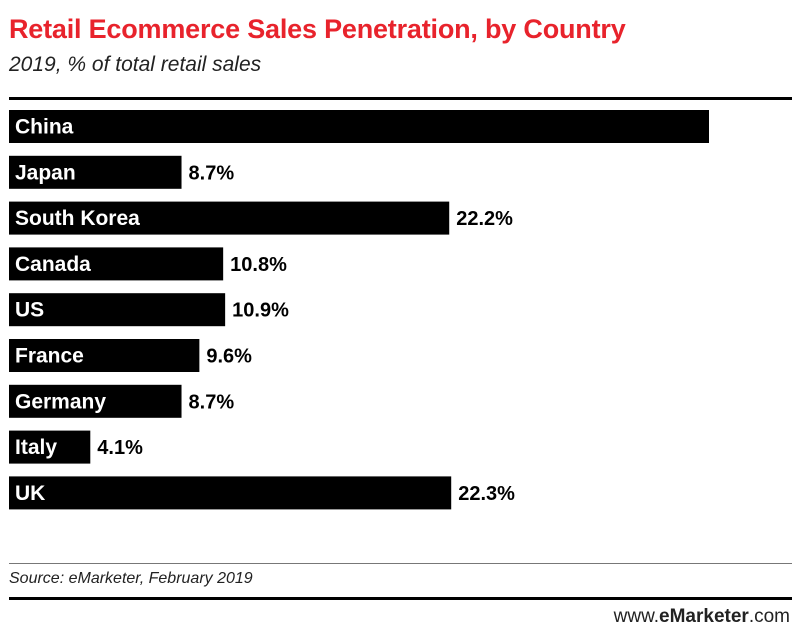 This screenshot has height=638, width=800. Describe the element at coordinates (77, 218) in the screenshot. I see `category-label-south-korea: South Korea` at that location.